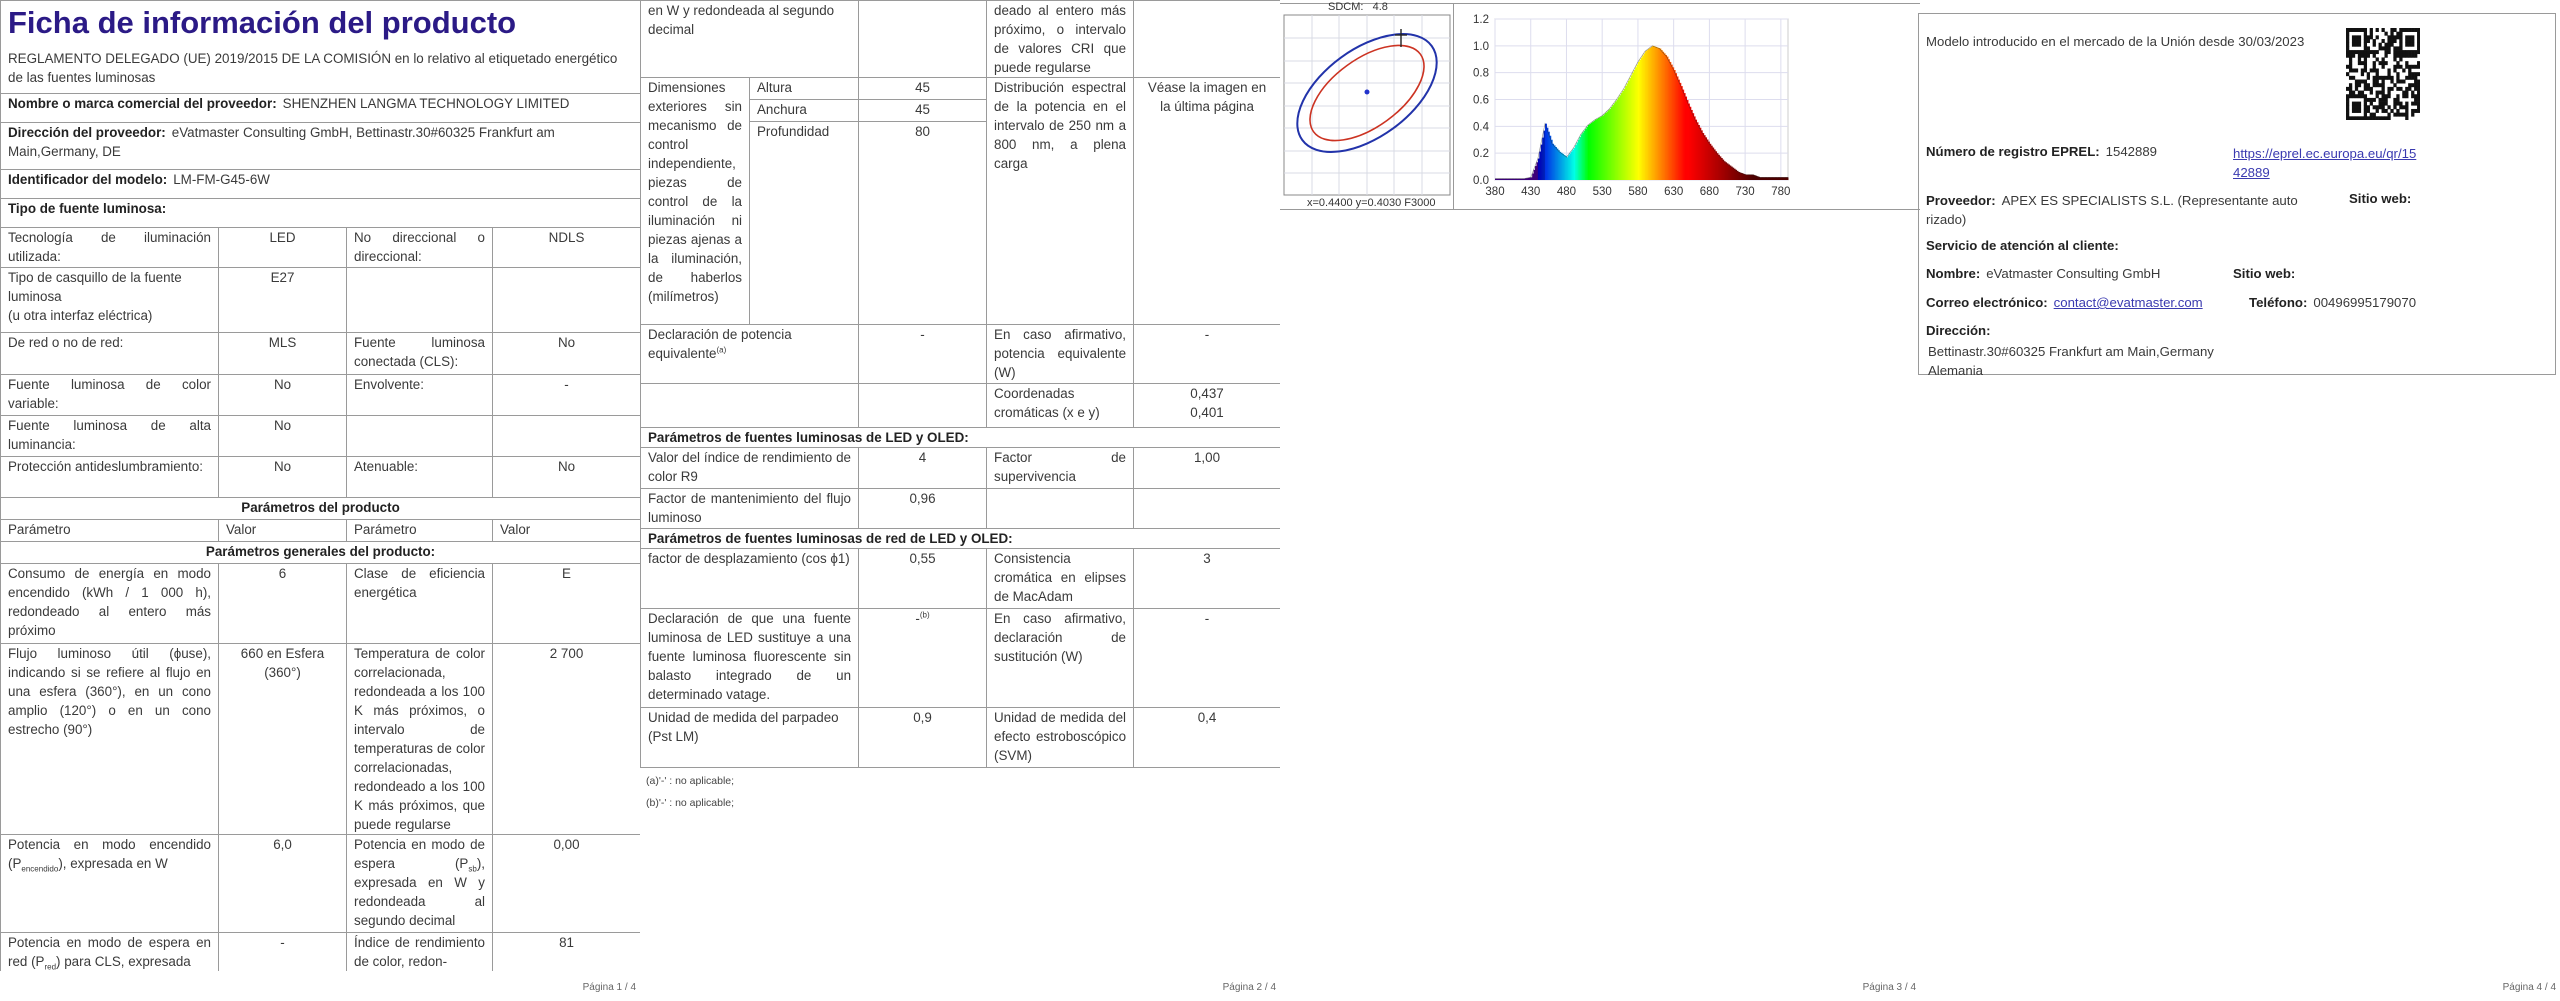 The width and height of the screenshot is (2560, 1001). I want to click on qr-code-icon, so click(2383, 74).